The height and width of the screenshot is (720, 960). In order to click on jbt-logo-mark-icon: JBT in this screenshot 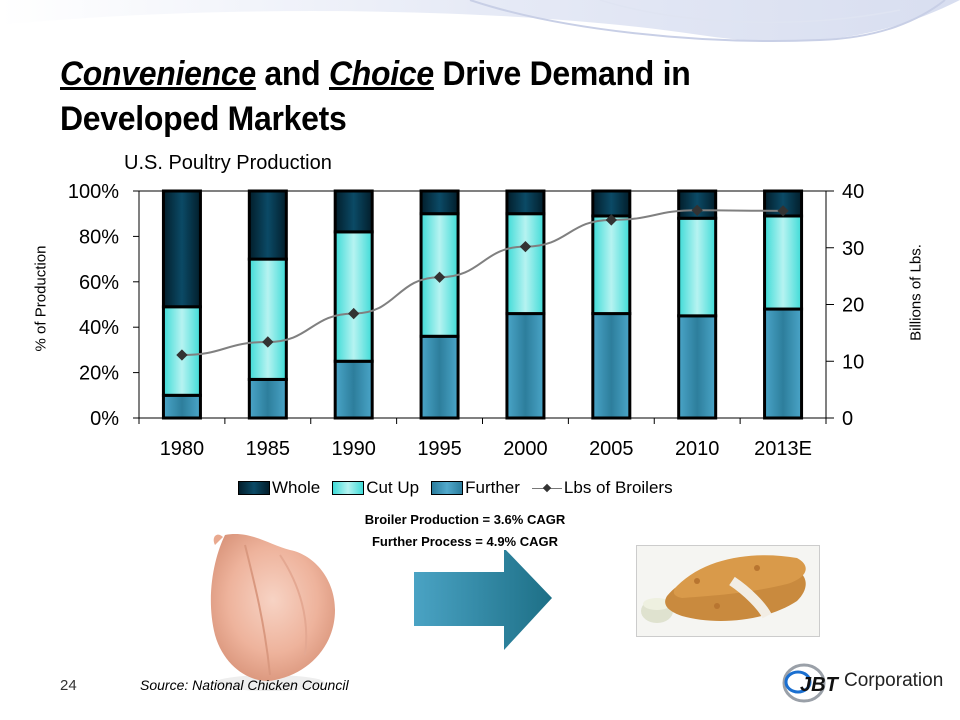, I will do `click(811, 683)`.